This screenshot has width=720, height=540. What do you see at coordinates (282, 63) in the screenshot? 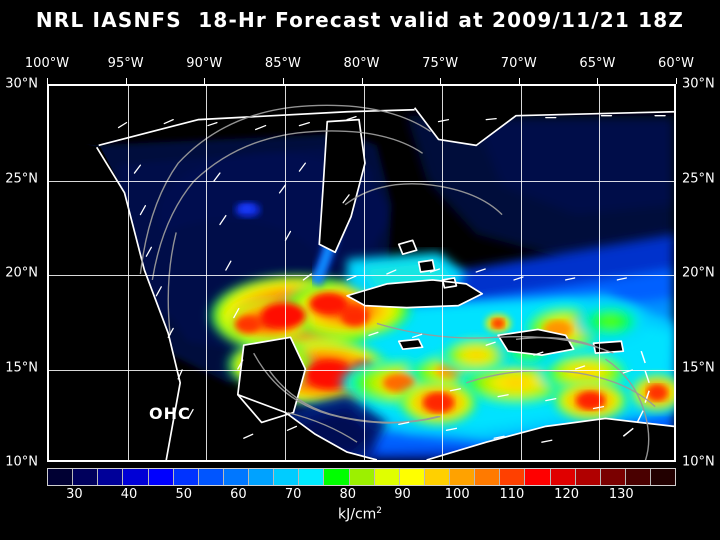
I see `longitude-label: 85°W` at bounding box center [282, 63].